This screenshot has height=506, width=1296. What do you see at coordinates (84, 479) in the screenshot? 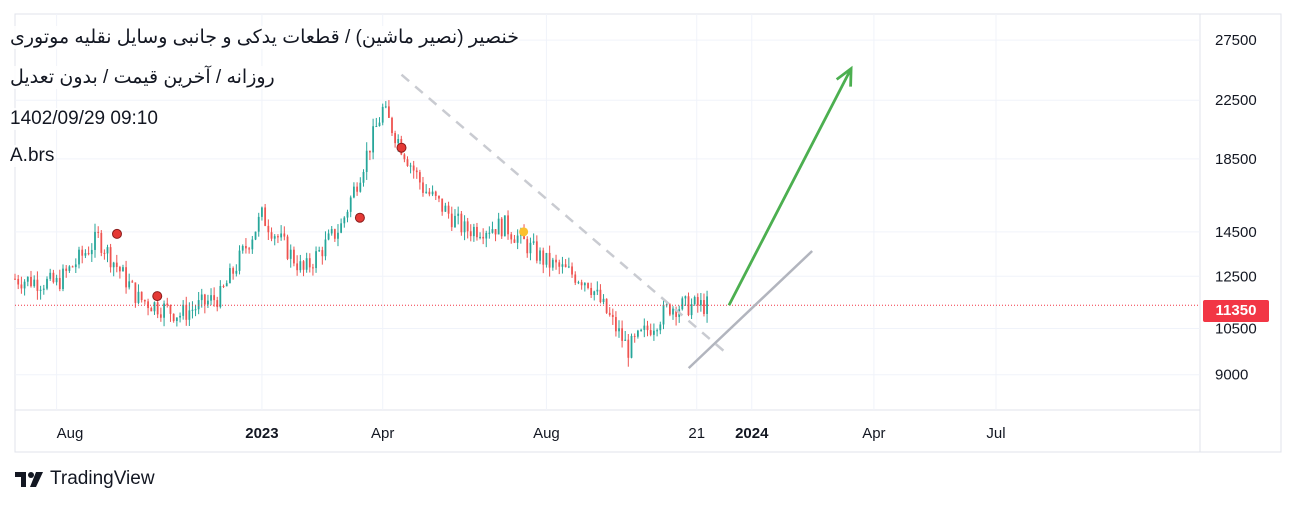
I see `brand: TradingView` at bounding box center [84, 479].